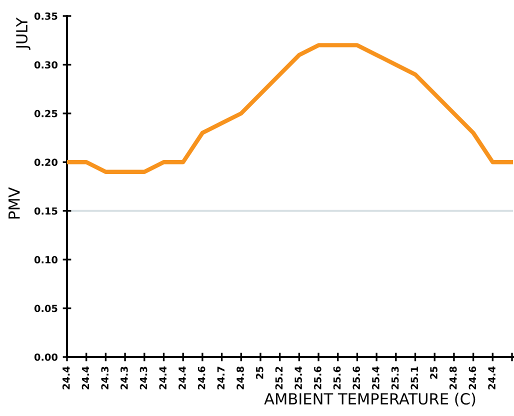 This screenshot has height=416, width=514. I want to click on text: JULY, so click(23, 33).